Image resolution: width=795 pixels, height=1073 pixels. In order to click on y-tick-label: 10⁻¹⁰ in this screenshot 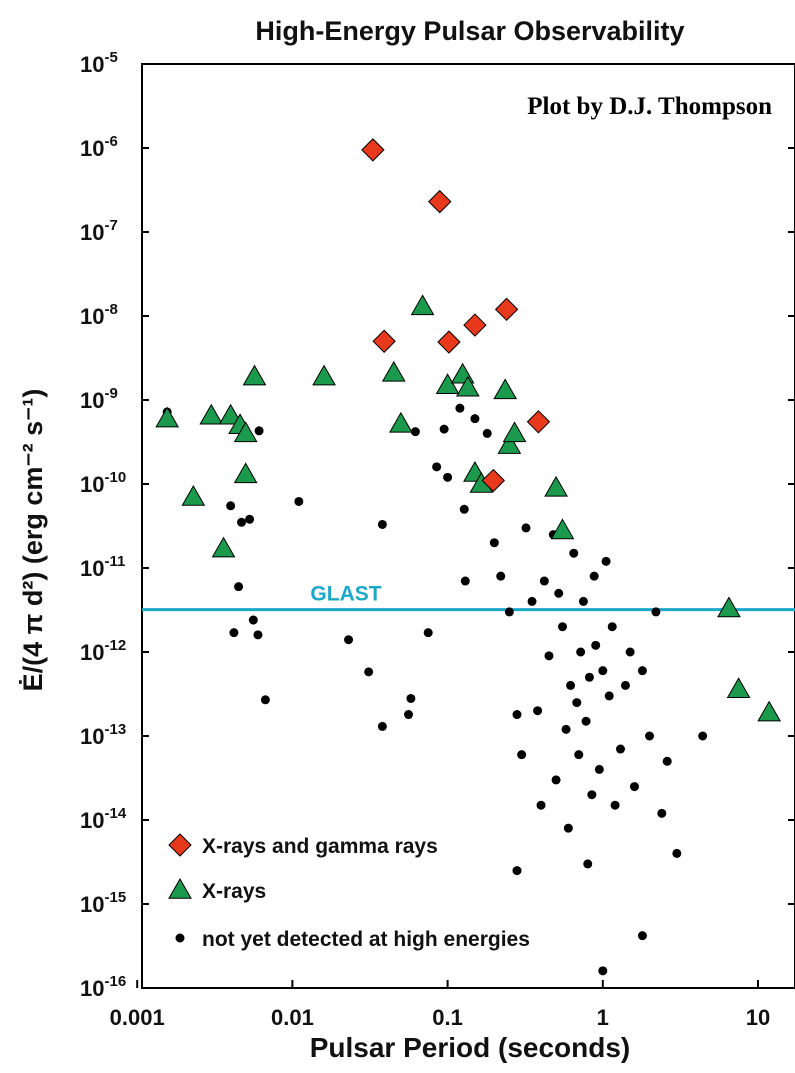, I will do `click(103, 483)`.